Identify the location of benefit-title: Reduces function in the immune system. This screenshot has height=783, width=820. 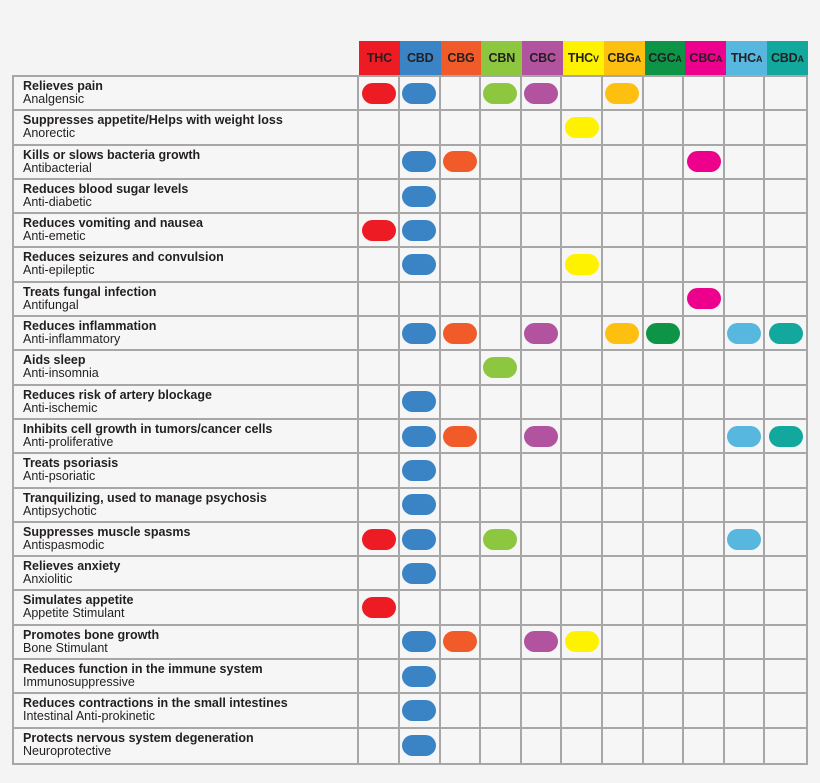
(143, 669).